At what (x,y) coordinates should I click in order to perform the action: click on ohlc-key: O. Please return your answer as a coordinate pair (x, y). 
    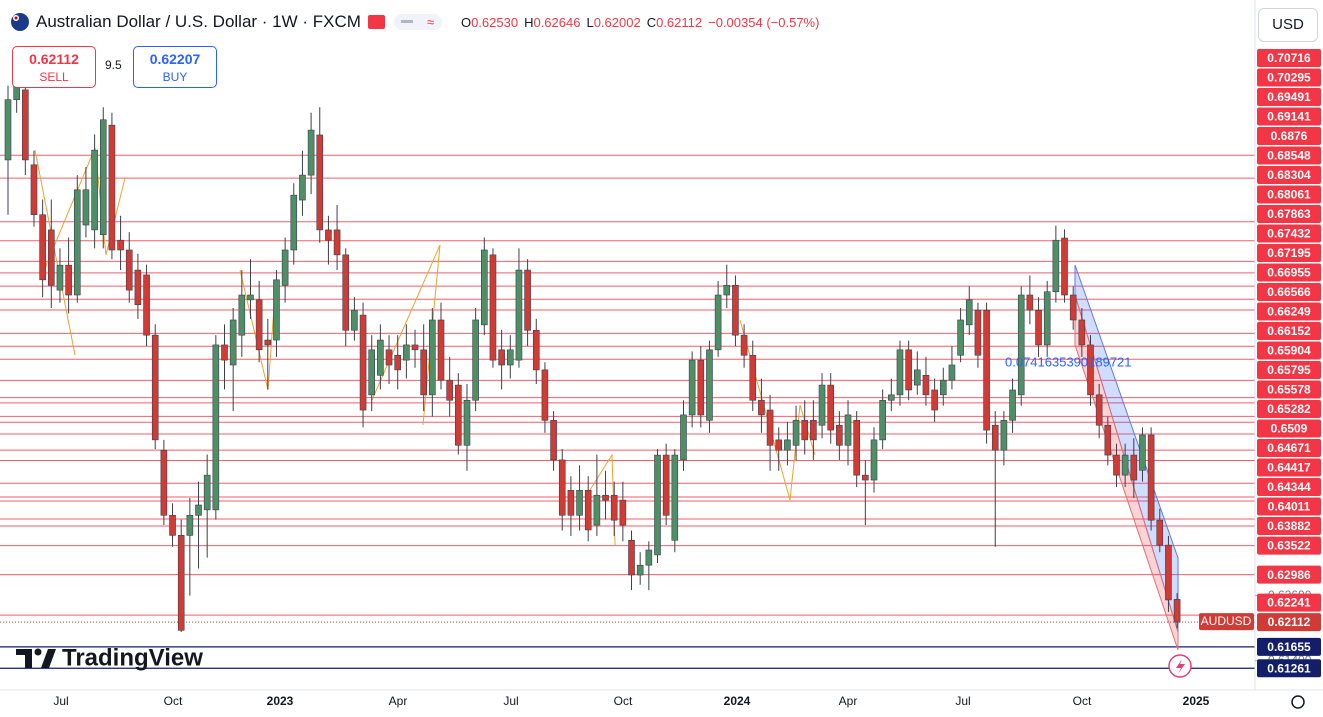
    Looking at the image, I should click on (466, 22).